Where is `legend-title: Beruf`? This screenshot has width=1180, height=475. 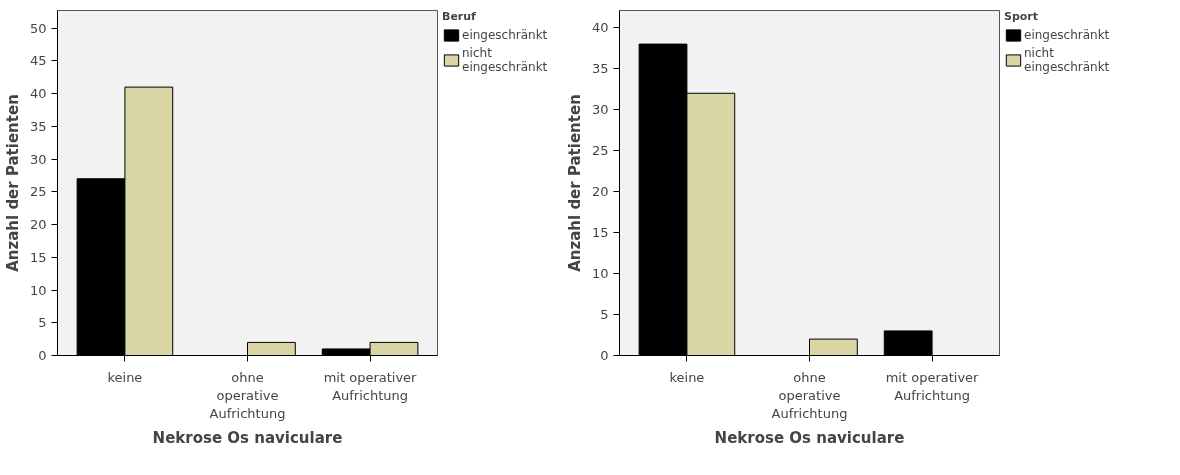 legend-title: Beruf is located at coordinates (459, 16).